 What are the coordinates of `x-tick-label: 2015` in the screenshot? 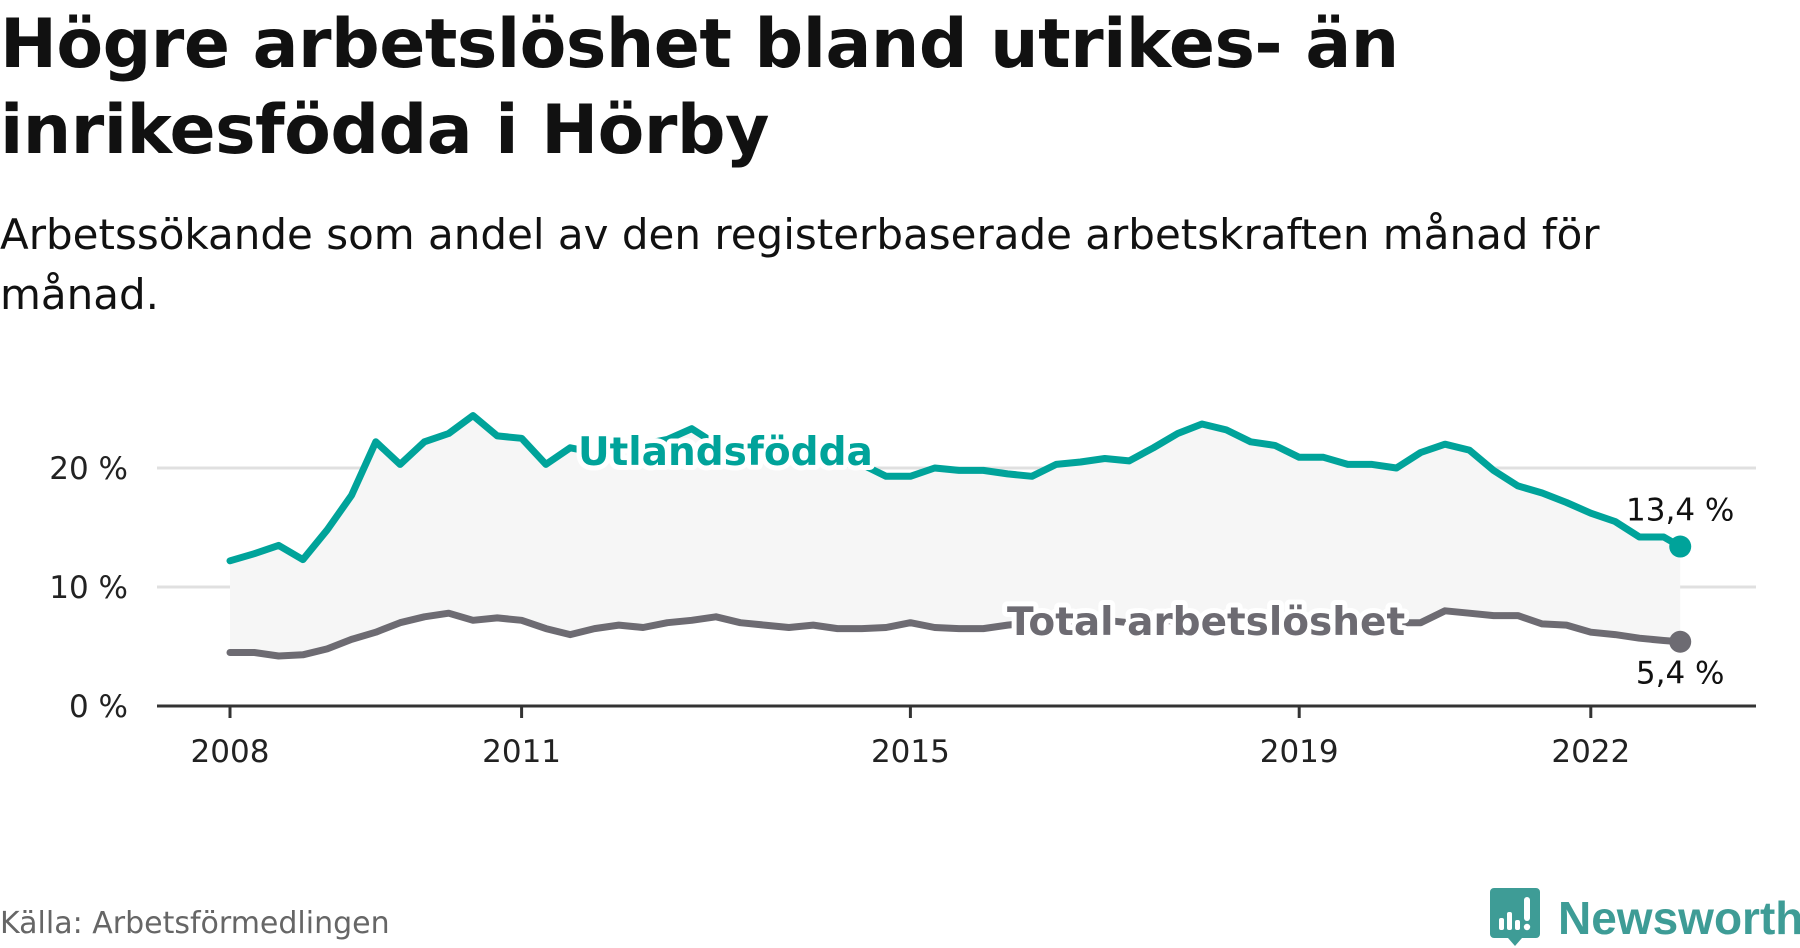 It's located at (910, 752).